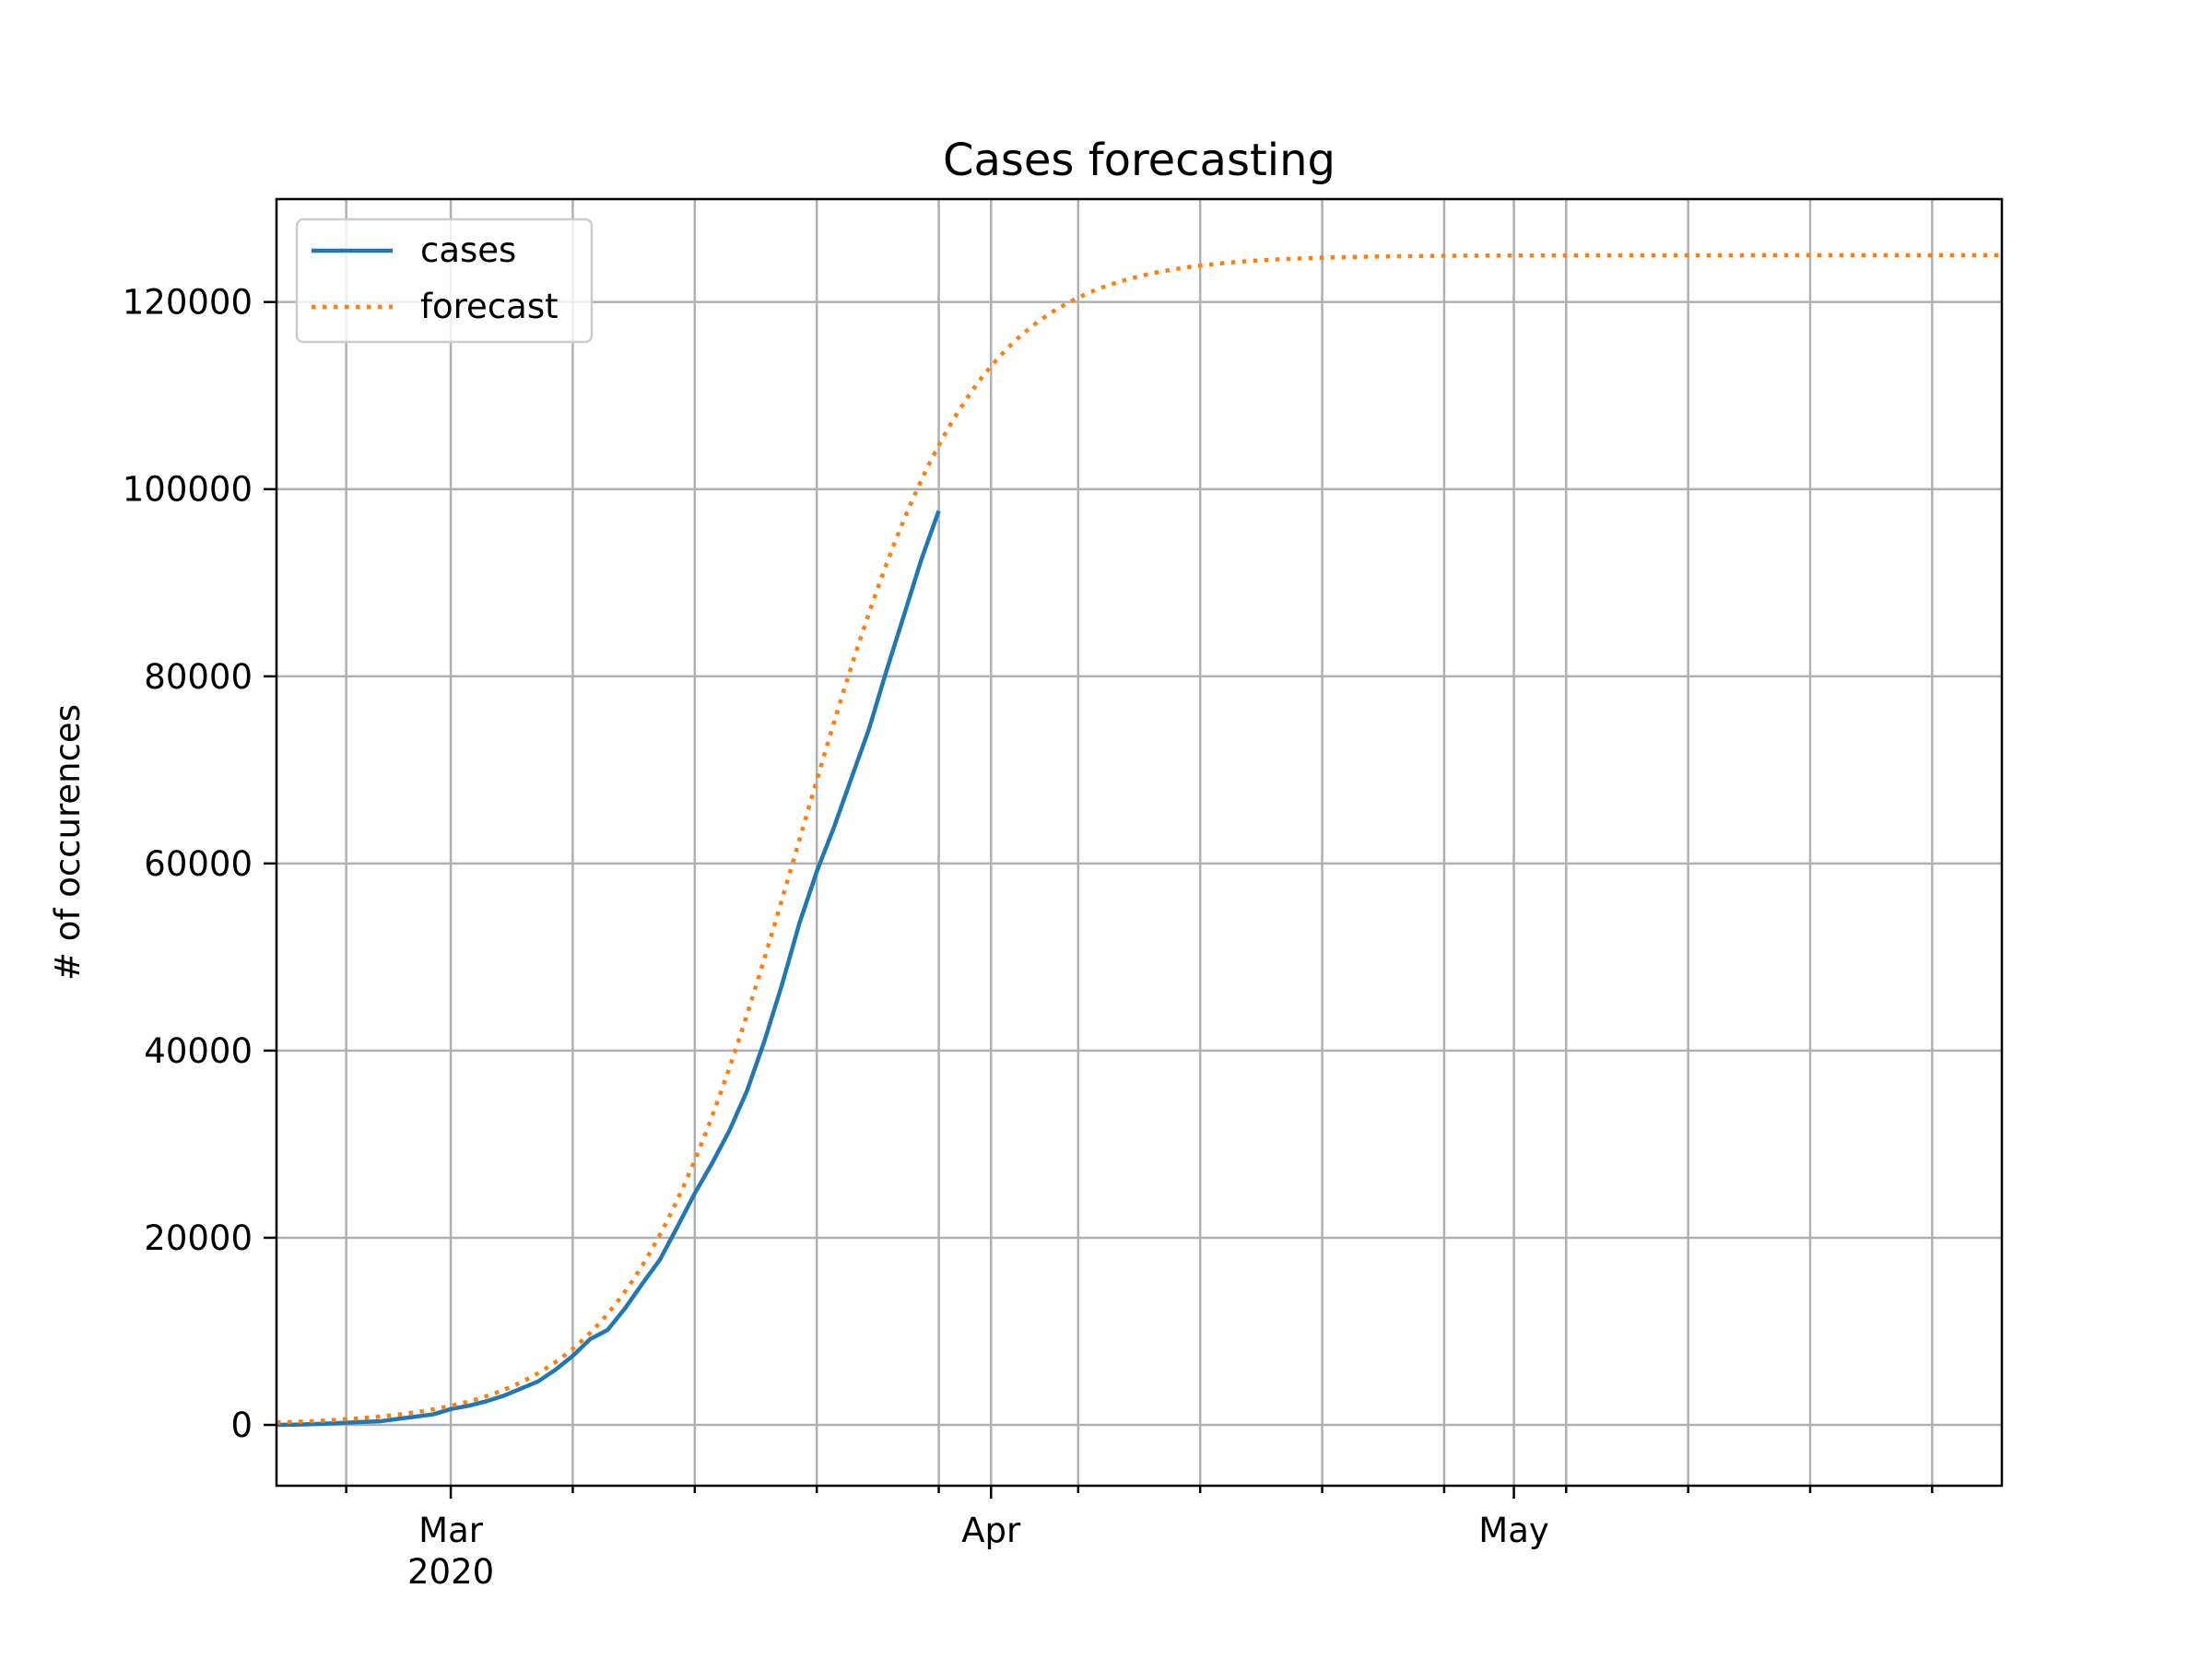  What do you see at coordinates (198, 677) in the screenshot?
I see `y-tick-label: 80000` at bounding box center [198, 677].